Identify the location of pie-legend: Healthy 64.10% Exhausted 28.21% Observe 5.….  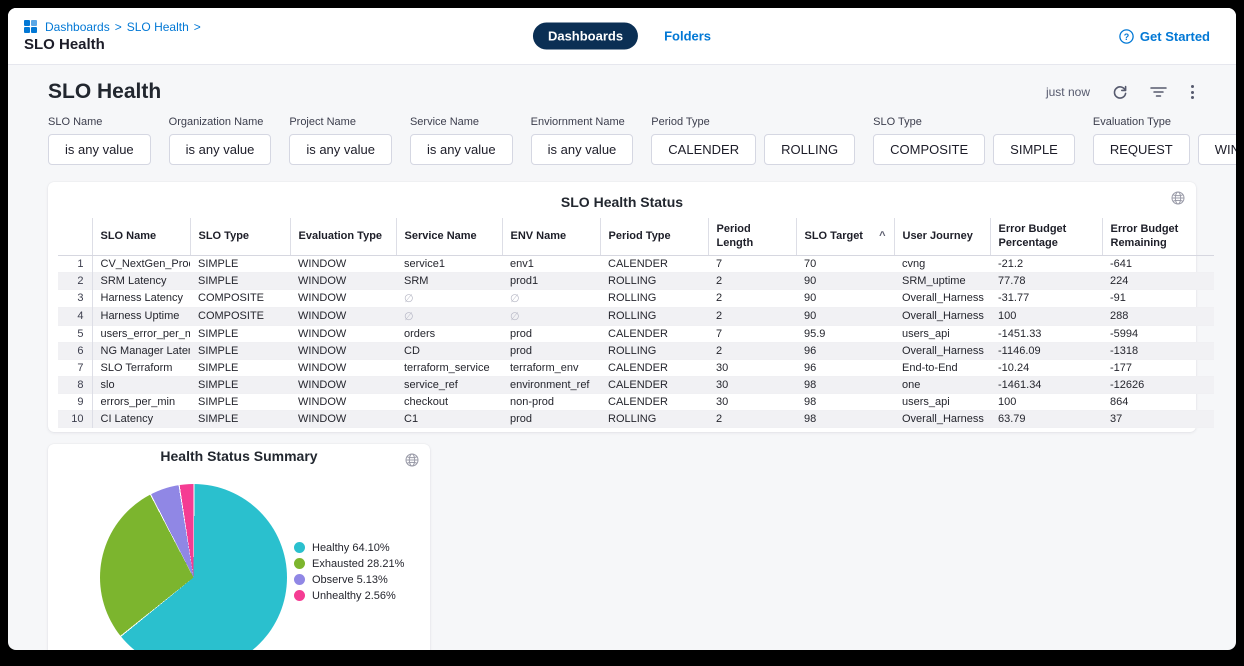
(349, 572).